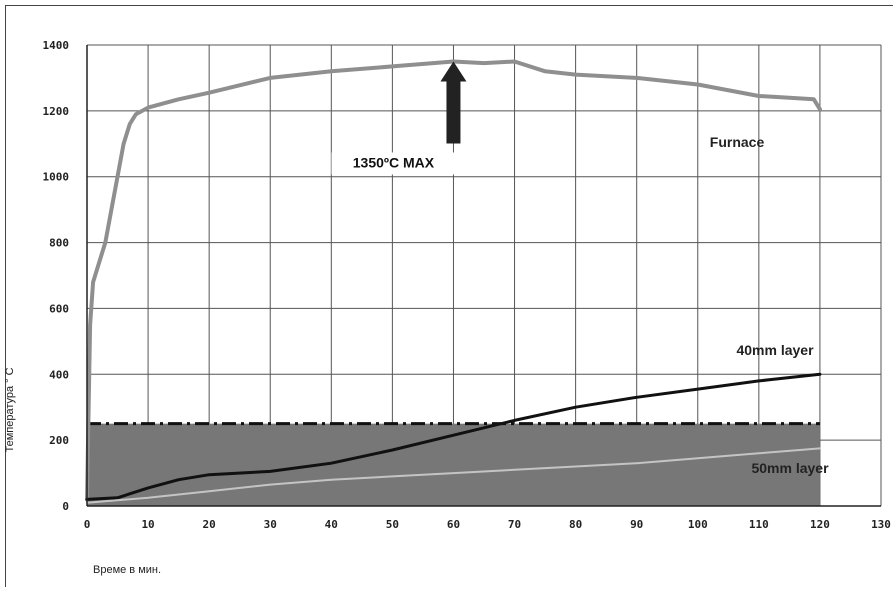  I want to click on y-tick-label: 1200, so click(56, 111).